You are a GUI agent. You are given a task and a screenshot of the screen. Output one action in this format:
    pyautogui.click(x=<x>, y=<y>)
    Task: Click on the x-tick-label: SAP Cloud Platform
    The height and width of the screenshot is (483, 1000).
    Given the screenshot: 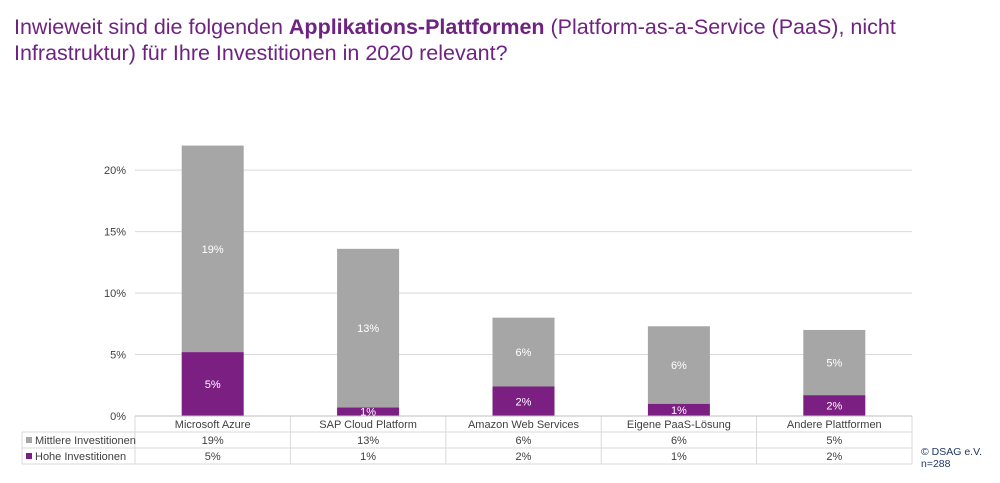 What is the action you would take?
    pyautogui.click(x=368, y=425)
    